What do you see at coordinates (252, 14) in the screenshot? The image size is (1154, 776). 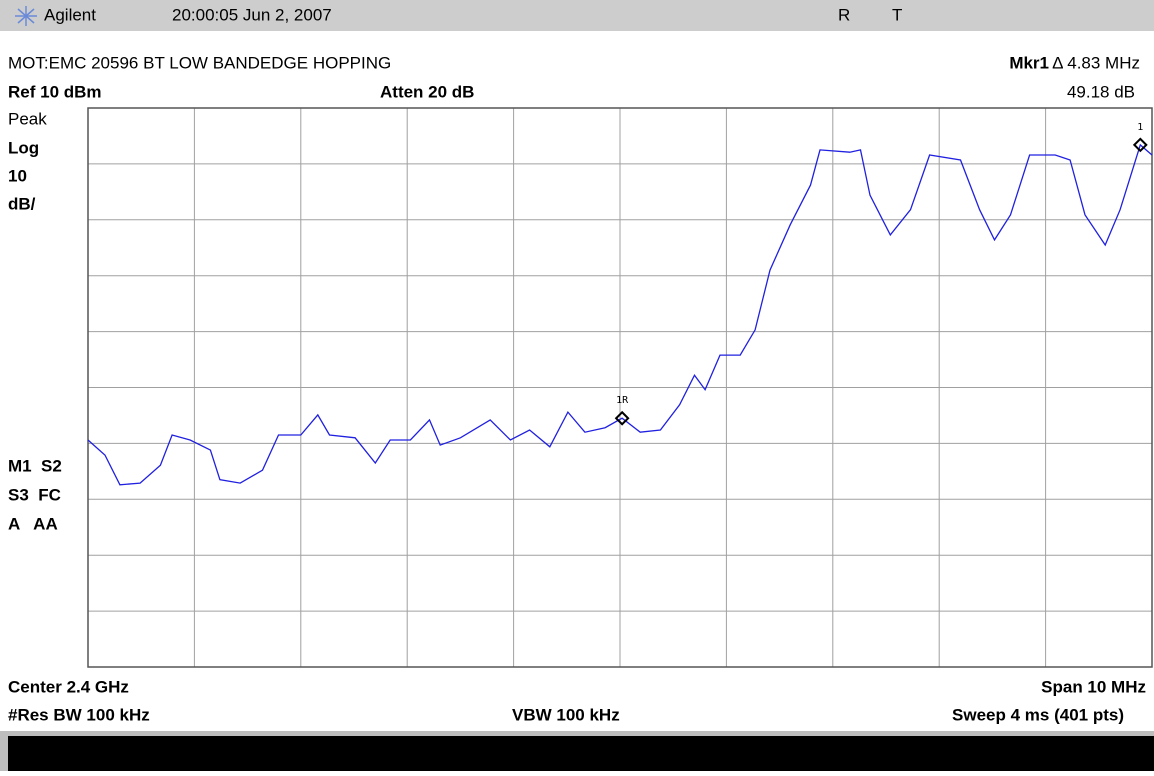 I see `datetime: 20:00:05 Jun 2, 2007` at bounding box center [252, 14].